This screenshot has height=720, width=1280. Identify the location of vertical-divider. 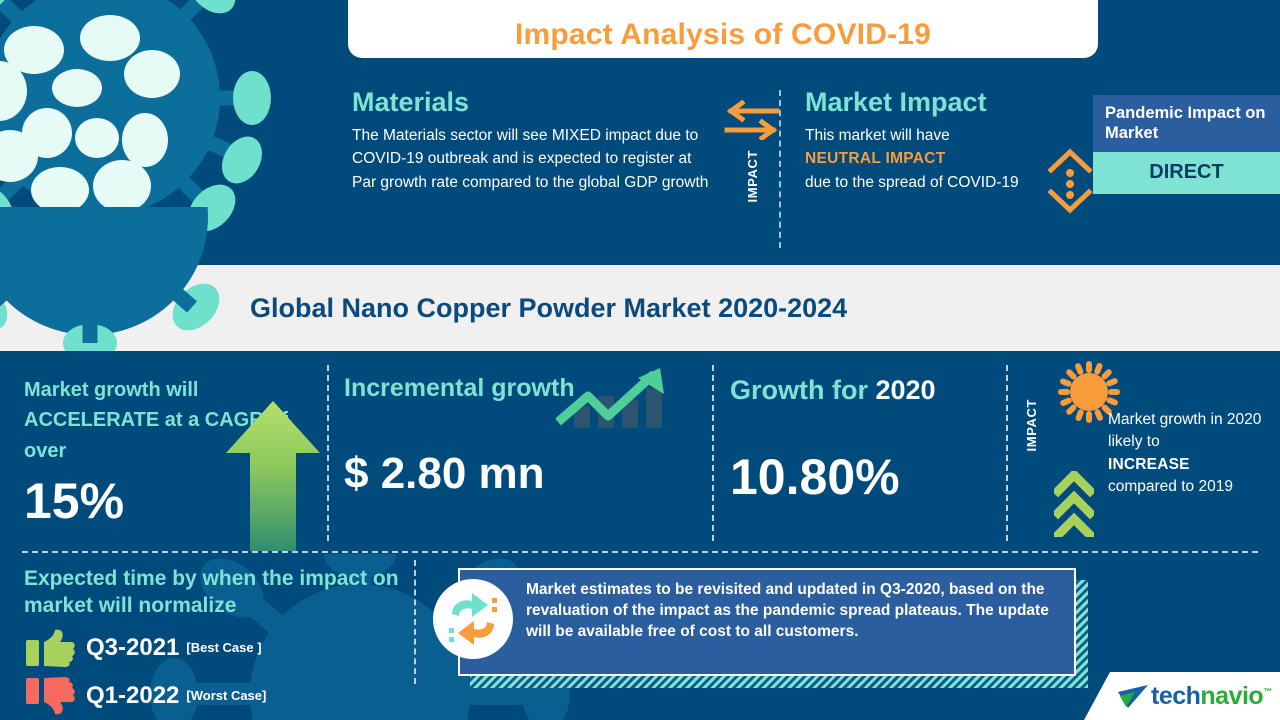
(780, 169).